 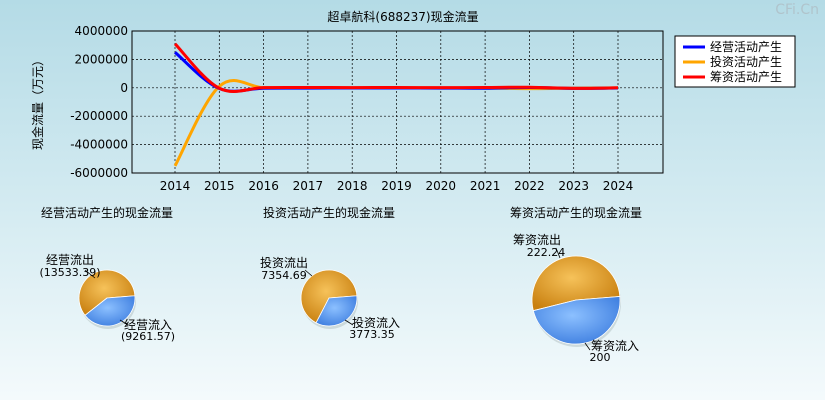 I want to click on x-tick-label: 2021, so click(x=485, y=186).